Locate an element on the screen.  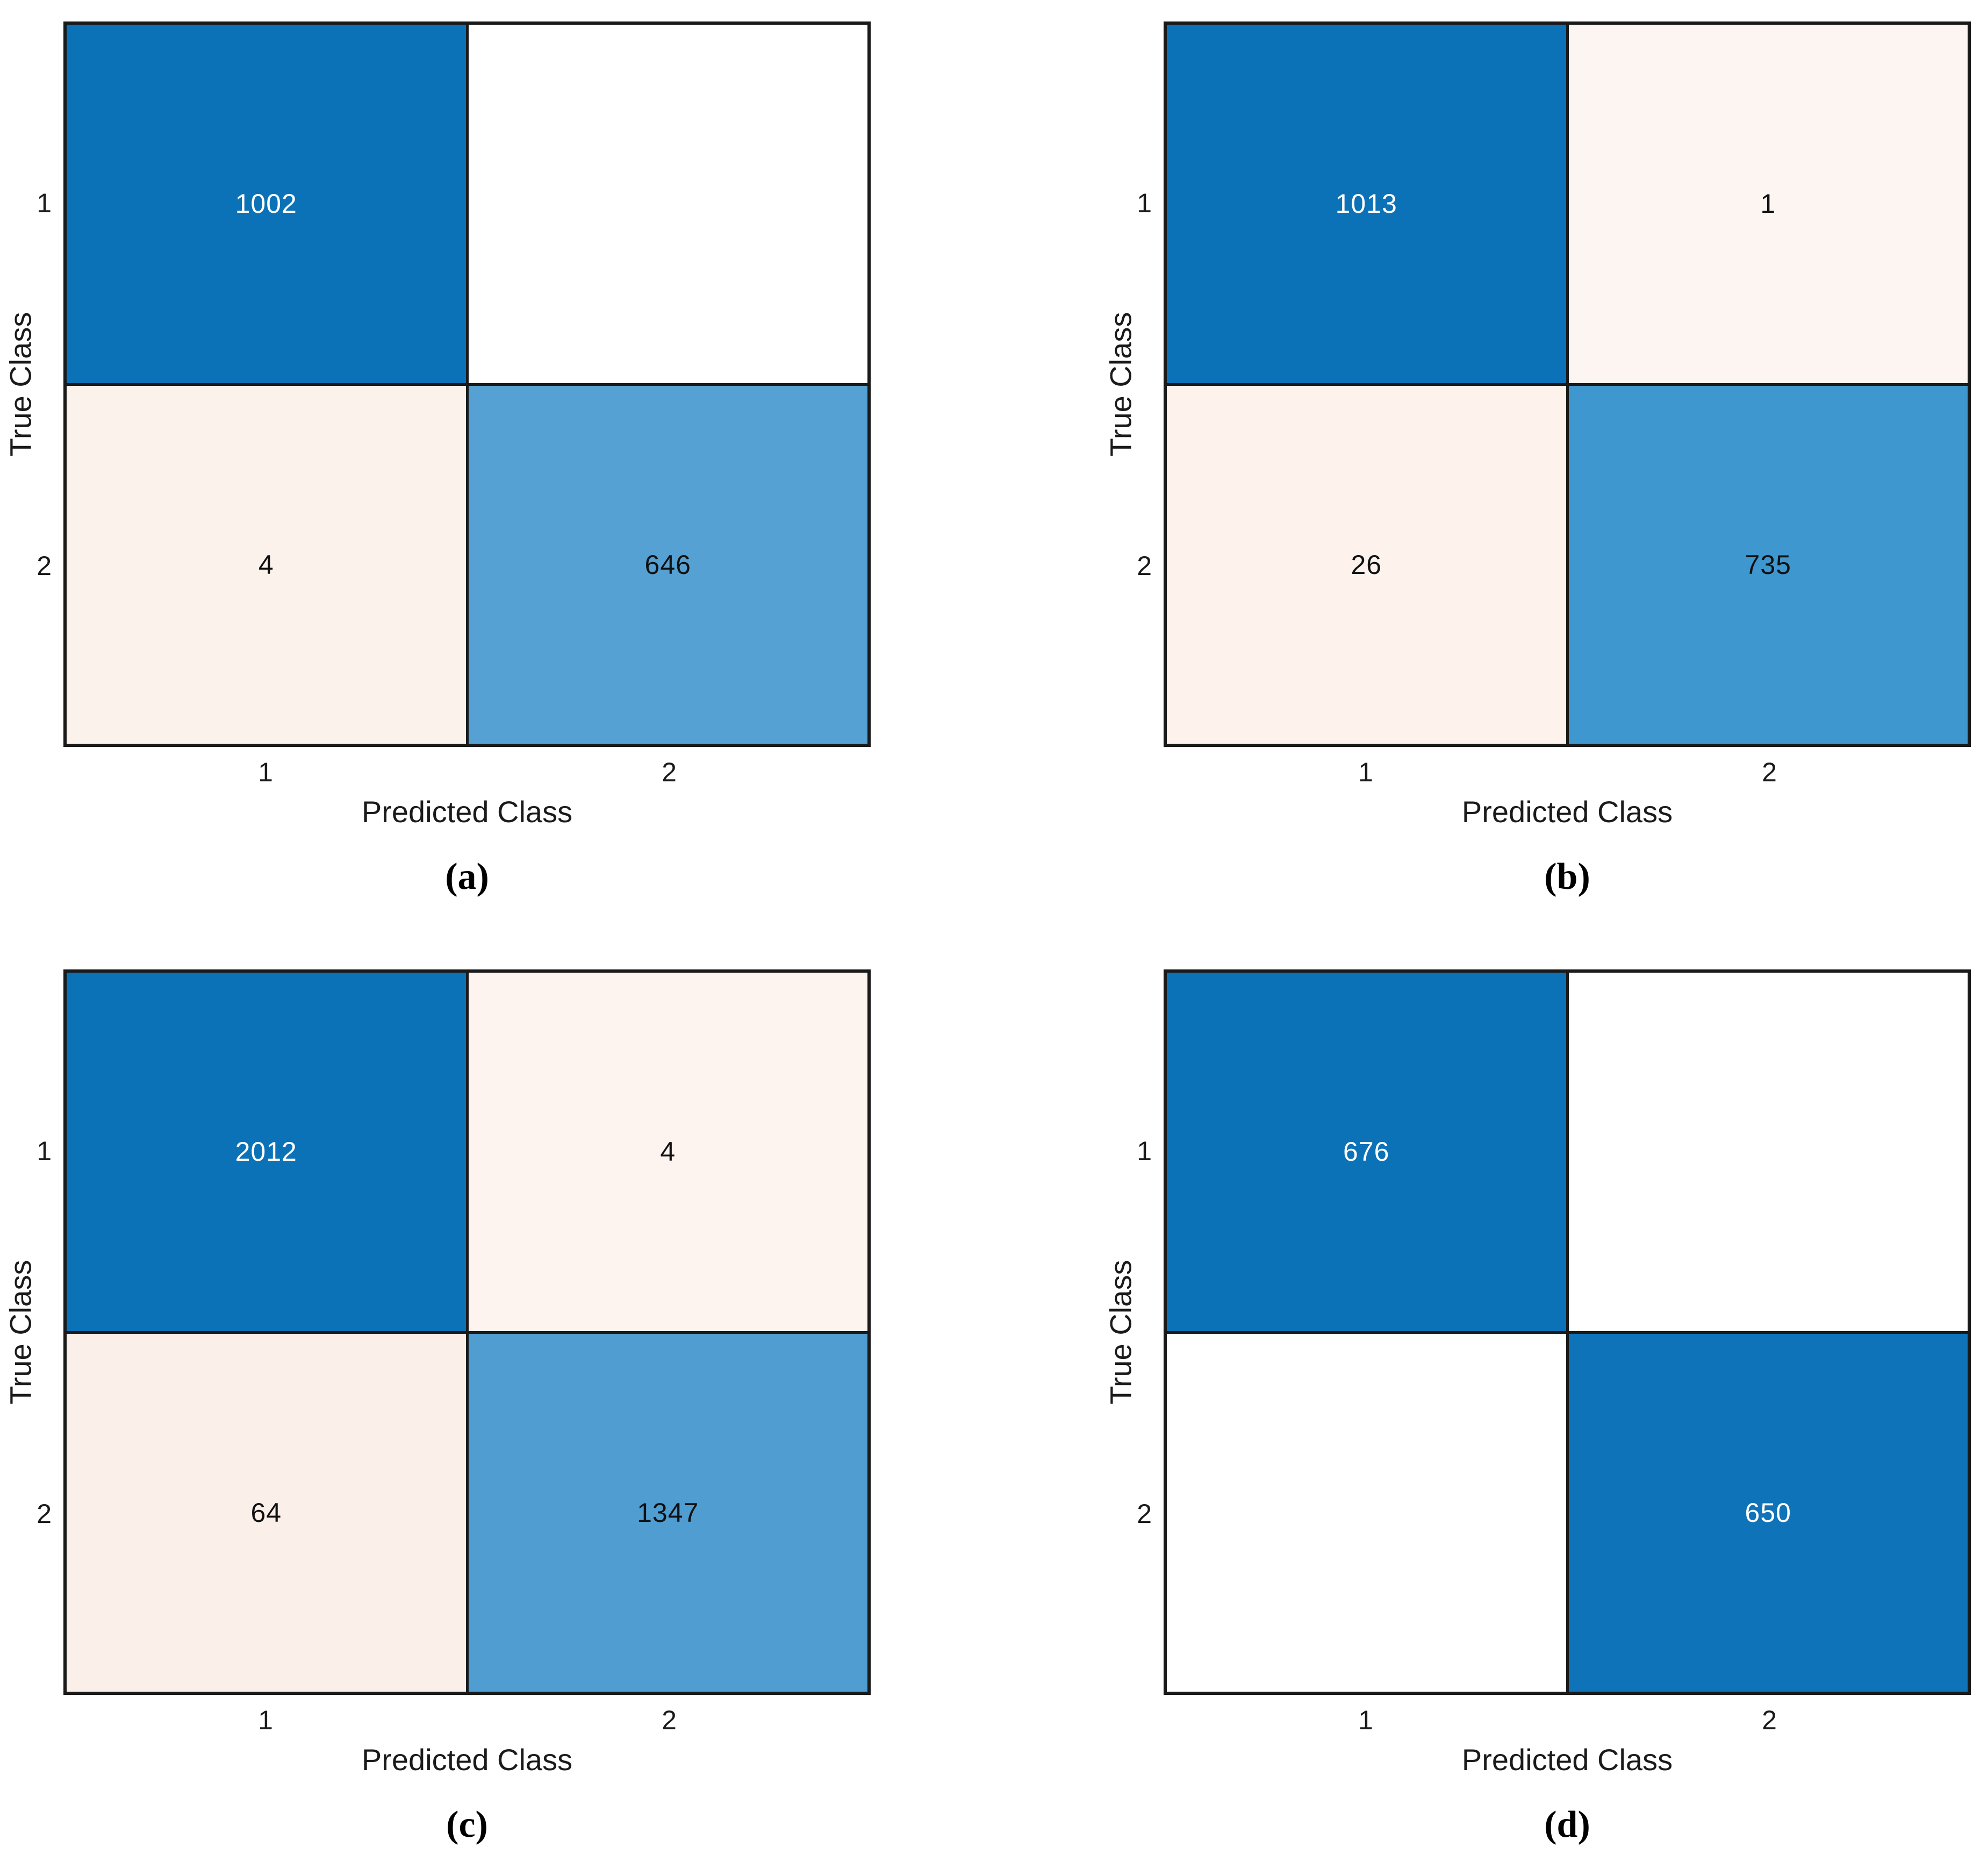
cell-true1-pred2: 1 is located at coordinates (1768, 204).